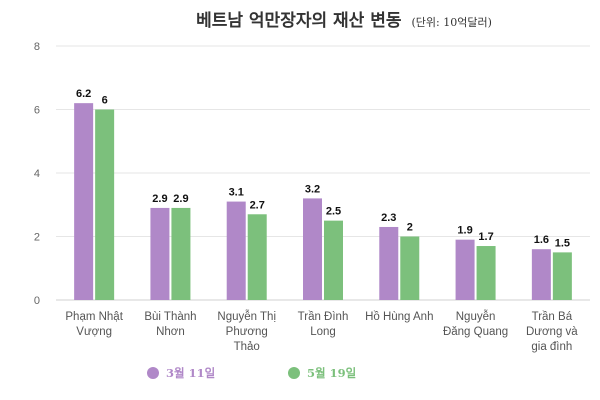 This screenshot has width=600, height=400. What do you see at coordinates (247, 347) in the screenshot?
I see `category-label-line: Thảo` at bounding box center [247, 347].